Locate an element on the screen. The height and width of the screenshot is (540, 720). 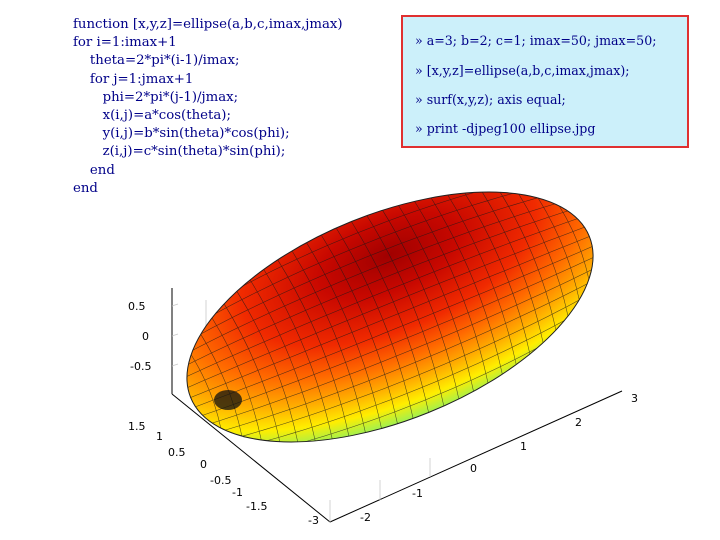
pole-point is located at coordinates (228, 400).